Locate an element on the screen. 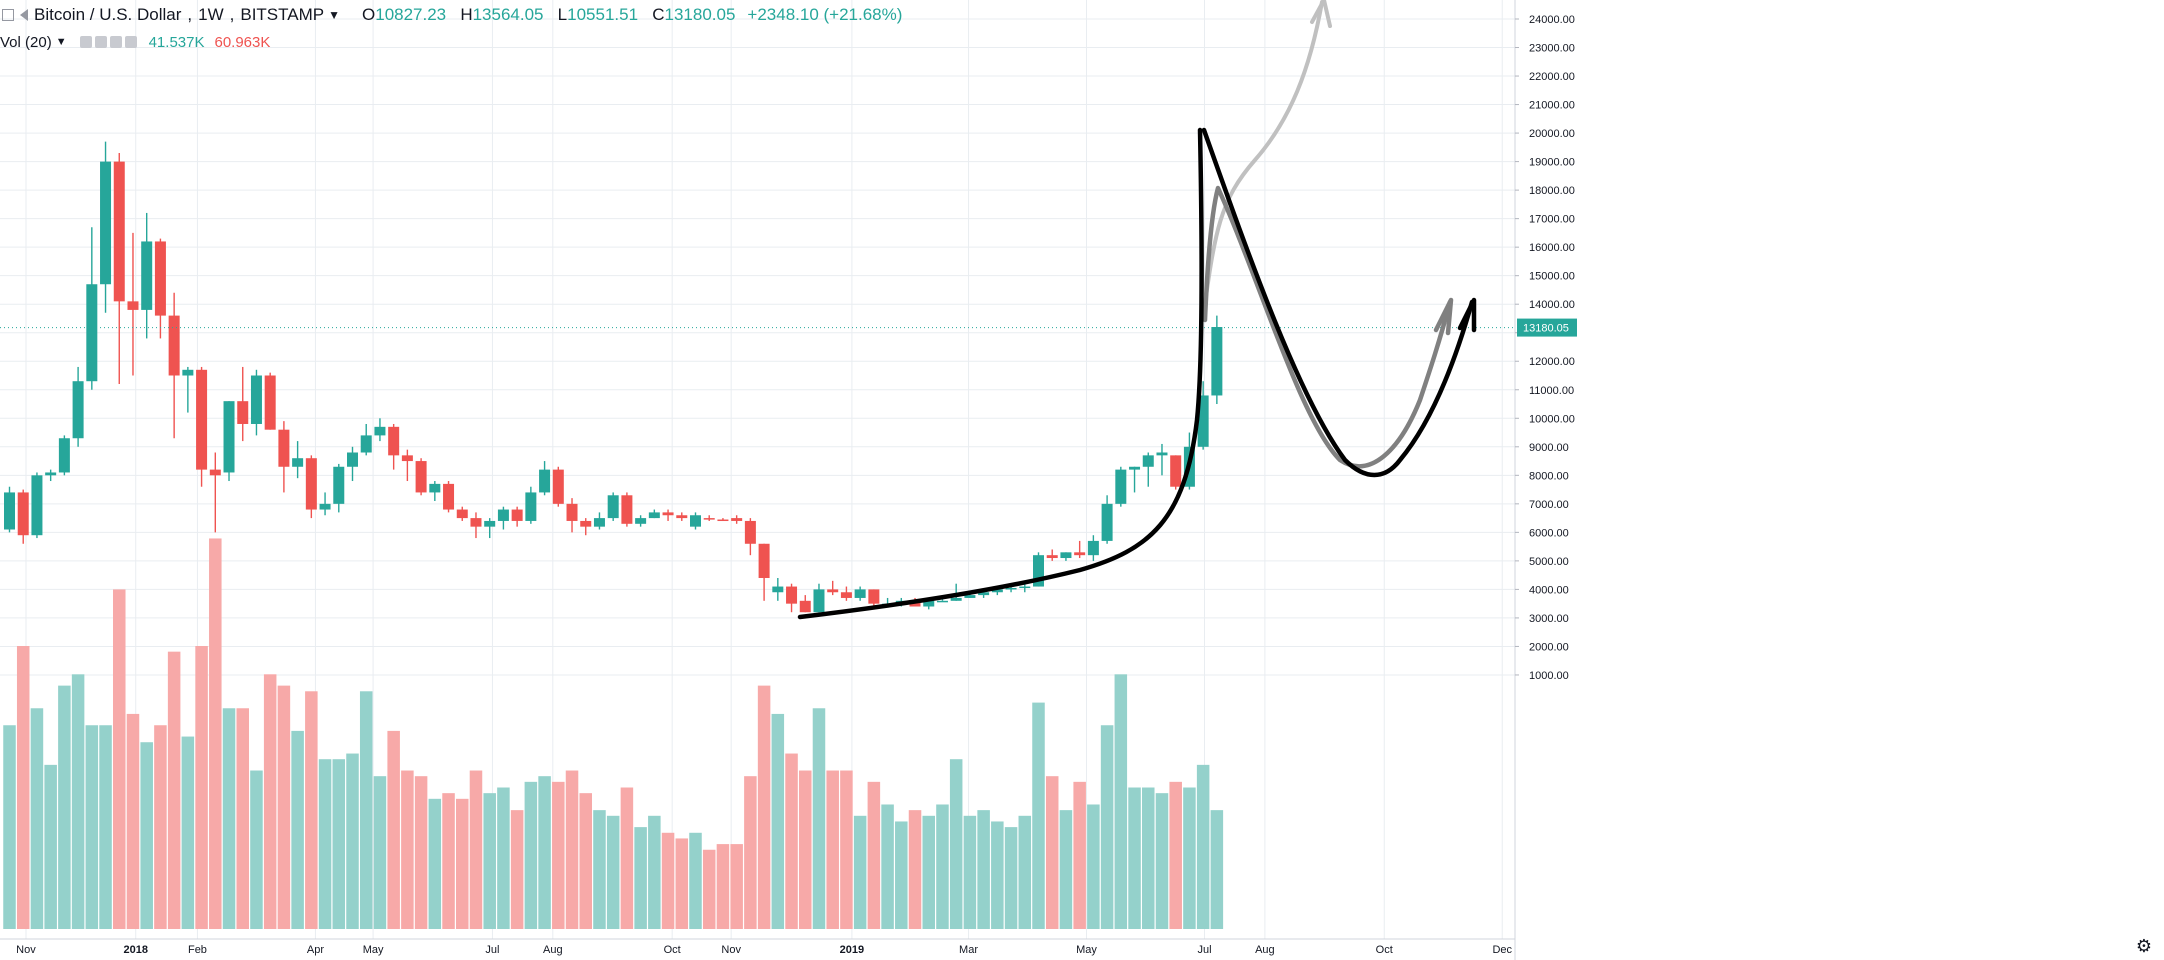 Image resolution: width=2164 pixels, height=960 pixels. symbol-name: Bitcoin / U.S. Dollar is located at coordinates (108, 14).